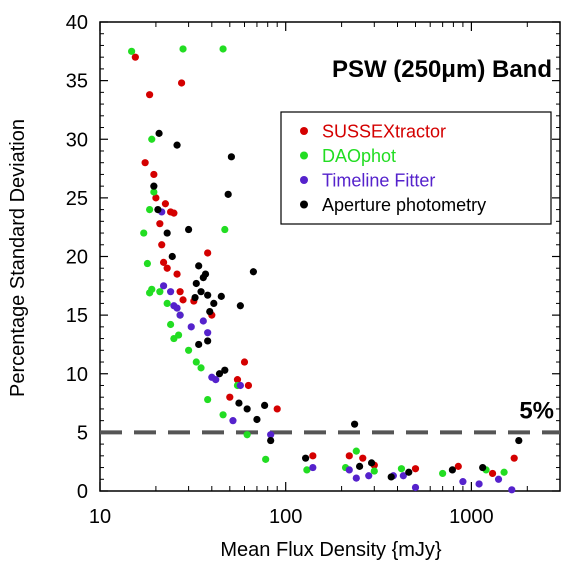  What do you see at coordinates (442, 69) in the screenshot?
I see `chart-title: PSW (250μm) Band` at bounding box center [442, 69].